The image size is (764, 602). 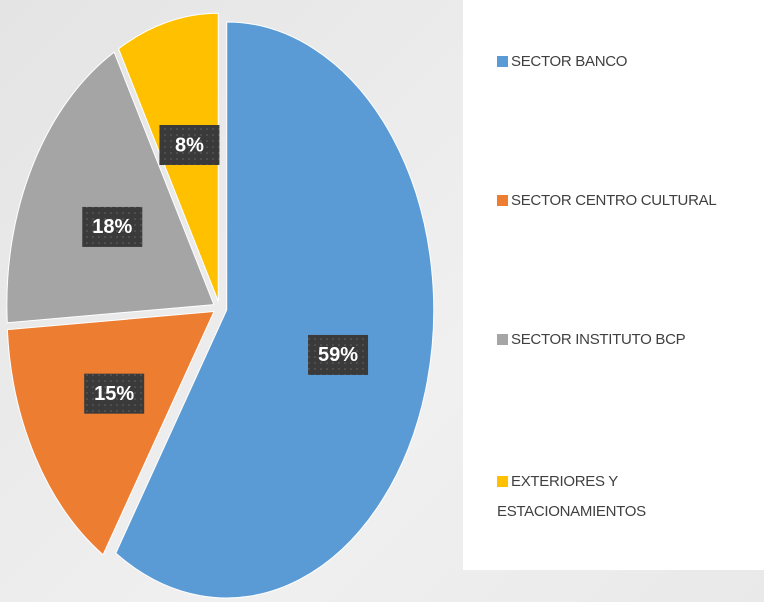 I want to click on legend-label: SECTOR CENTRO CULTURAL, so click(x=614, y=200).